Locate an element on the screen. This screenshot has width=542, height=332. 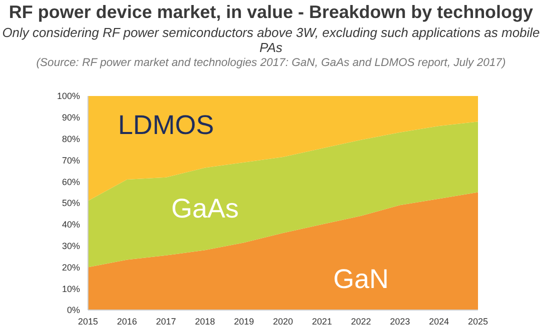
series-label: GaAs is located at coordinates (205, 209).